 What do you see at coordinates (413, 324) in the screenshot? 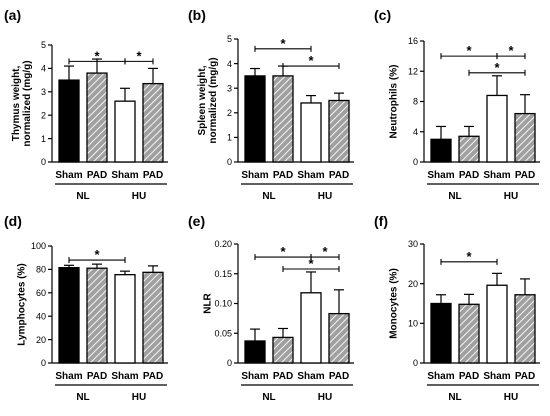
I see `y-tick-label: 10` at bounding box center [413, 324].